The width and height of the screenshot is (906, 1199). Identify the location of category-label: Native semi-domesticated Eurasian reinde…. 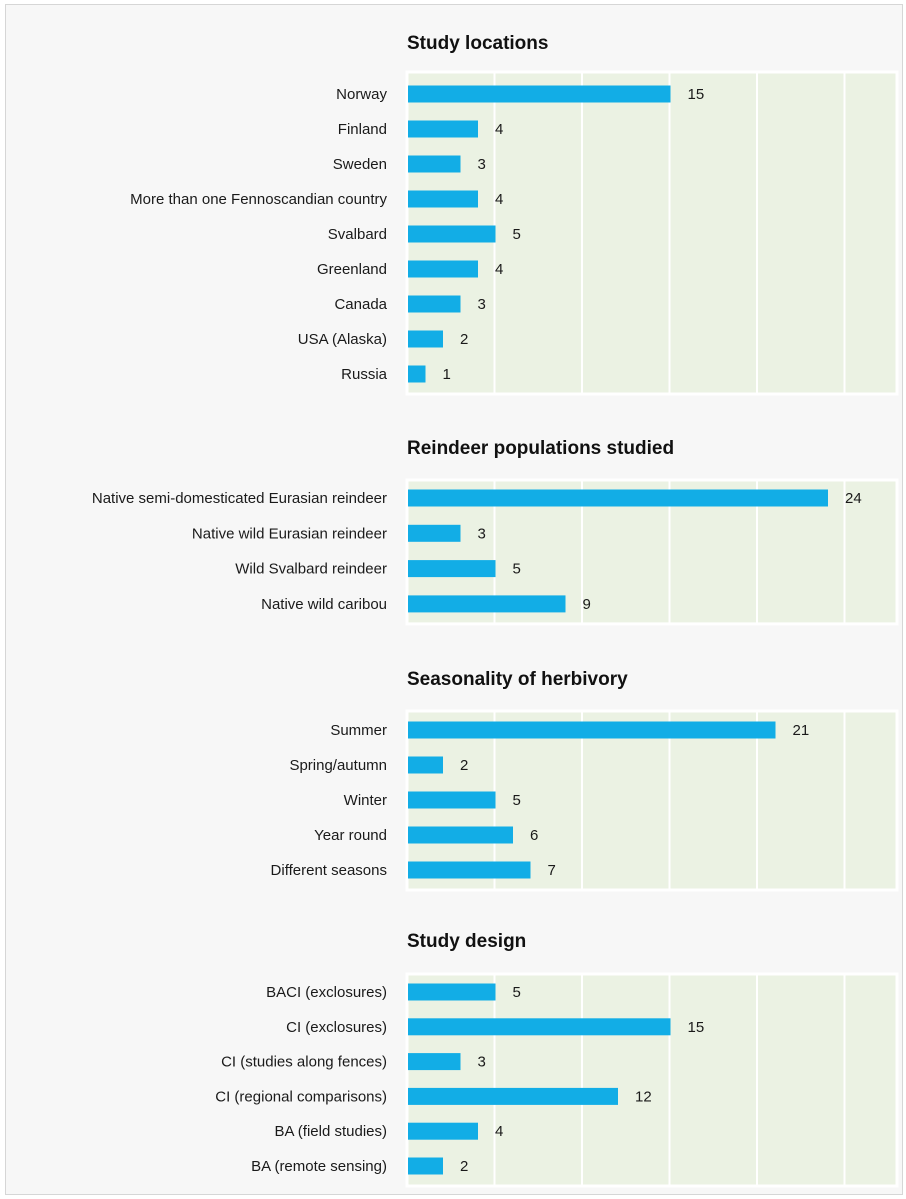
(239, 498).